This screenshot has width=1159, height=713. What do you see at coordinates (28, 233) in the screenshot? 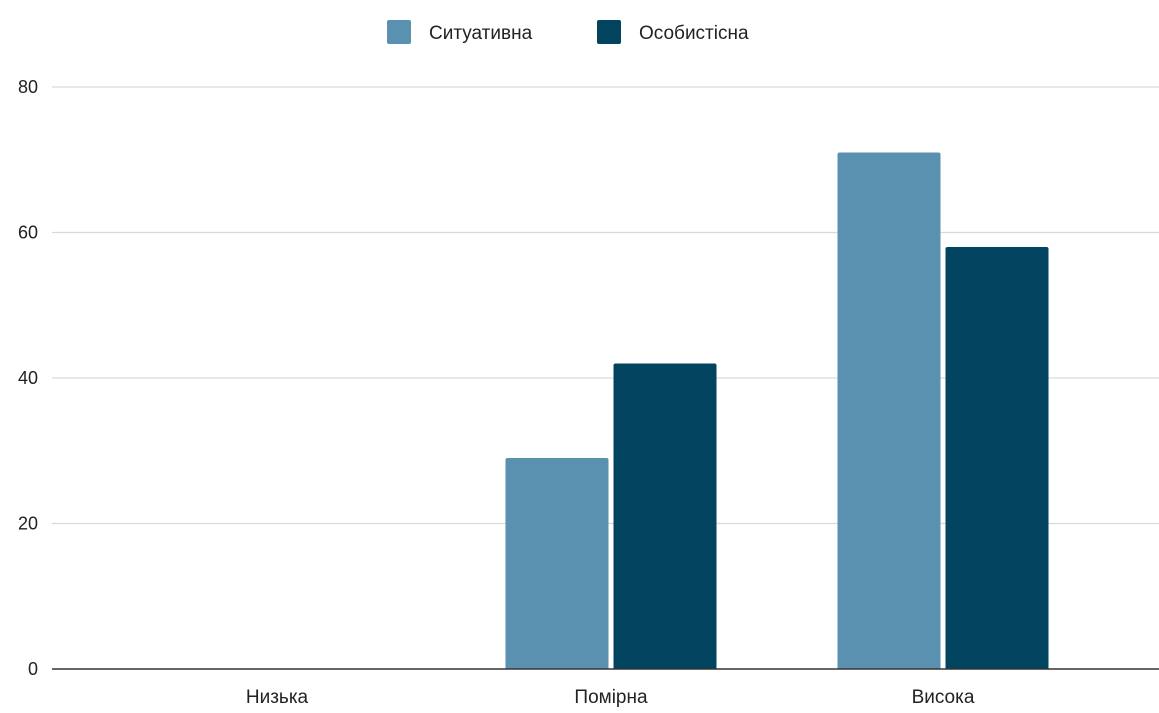
I see `y-tick-label: 60` at bounding box center [28, 233].